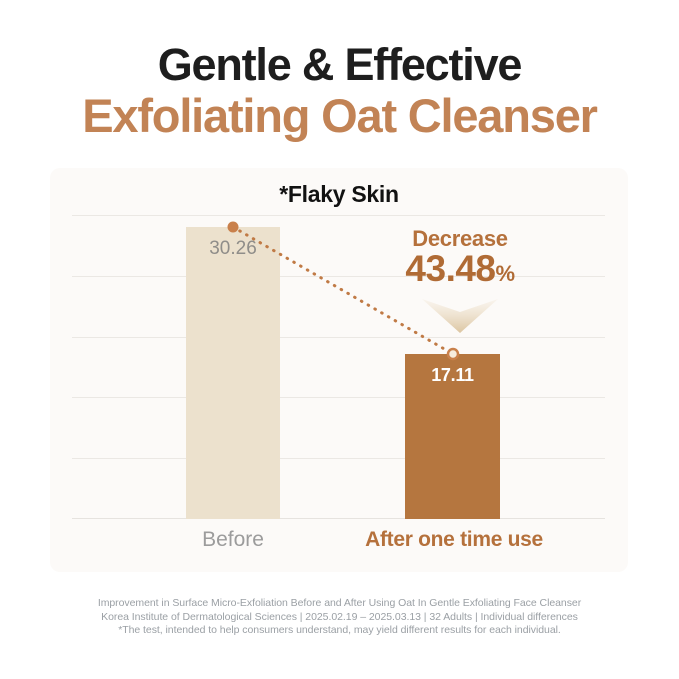 The height and width of the screenshot is (679, 679). What do you see at coordinates (340, 116) in the screenshot?
I see `product-title: Exfoliating Oat Cleanser` at bounding box center [340, 116].